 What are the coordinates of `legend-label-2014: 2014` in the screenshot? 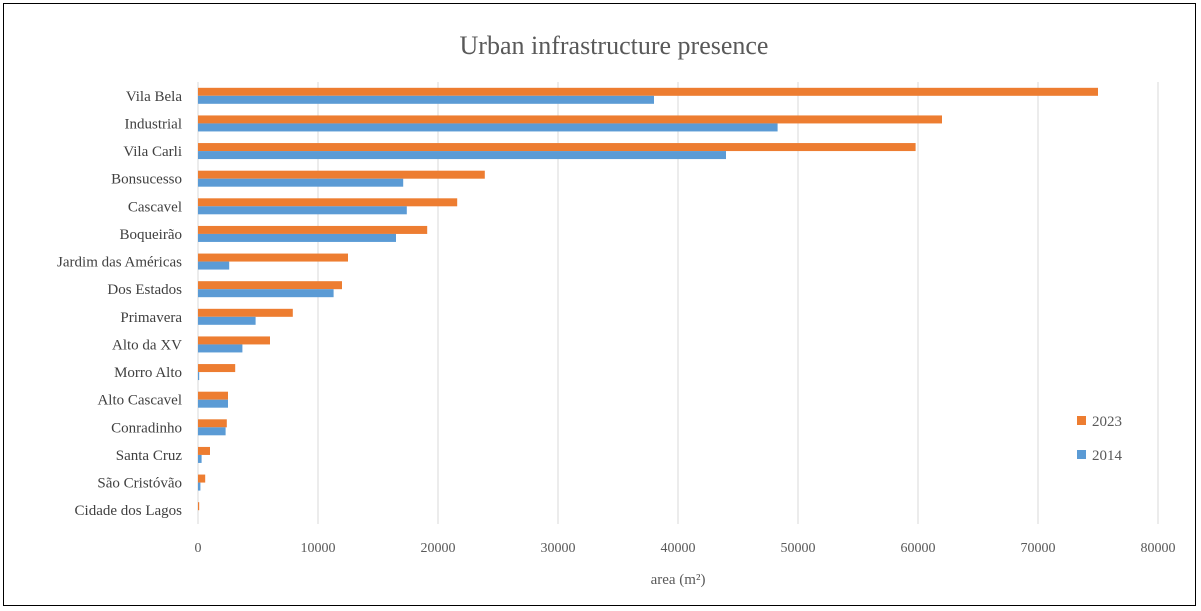 It's located at (1107, 456).